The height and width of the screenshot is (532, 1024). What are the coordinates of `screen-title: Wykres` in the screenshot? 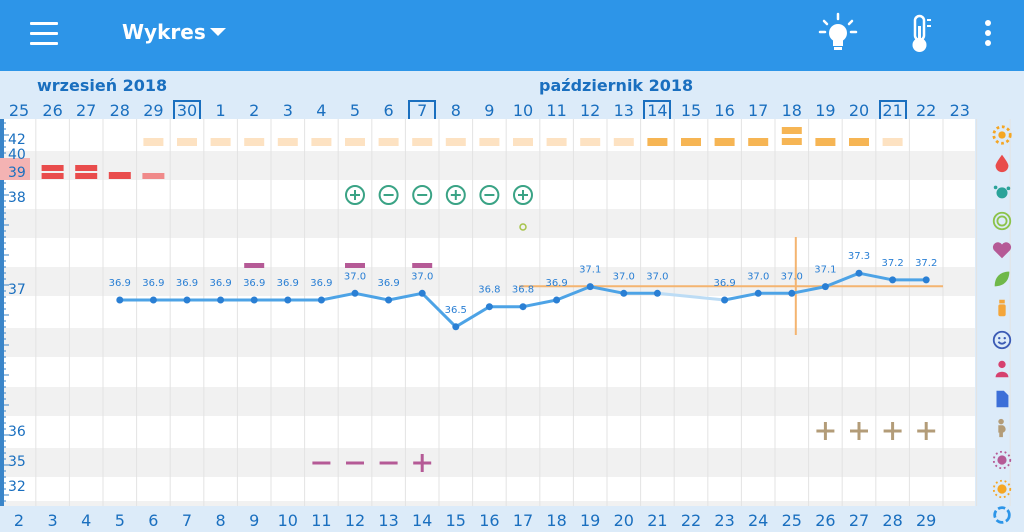 It's located at (164, 32).